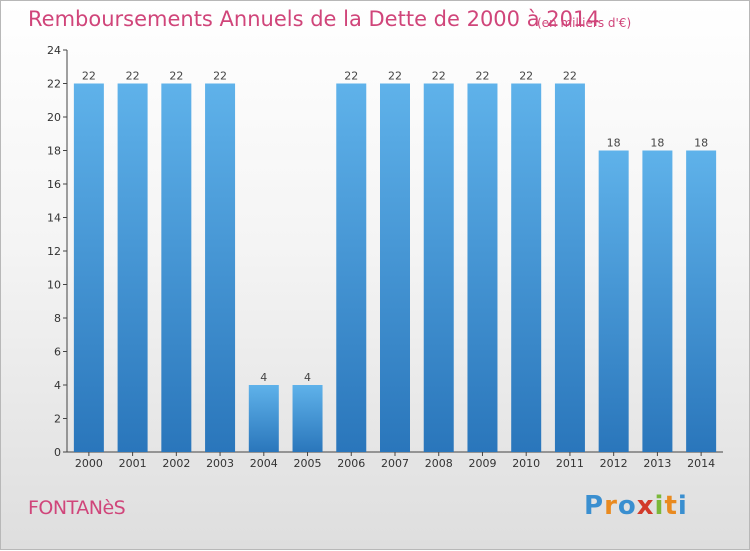 The image size is (750, 551). I want to click on x-tick-label: 2001, so click(133, 463).